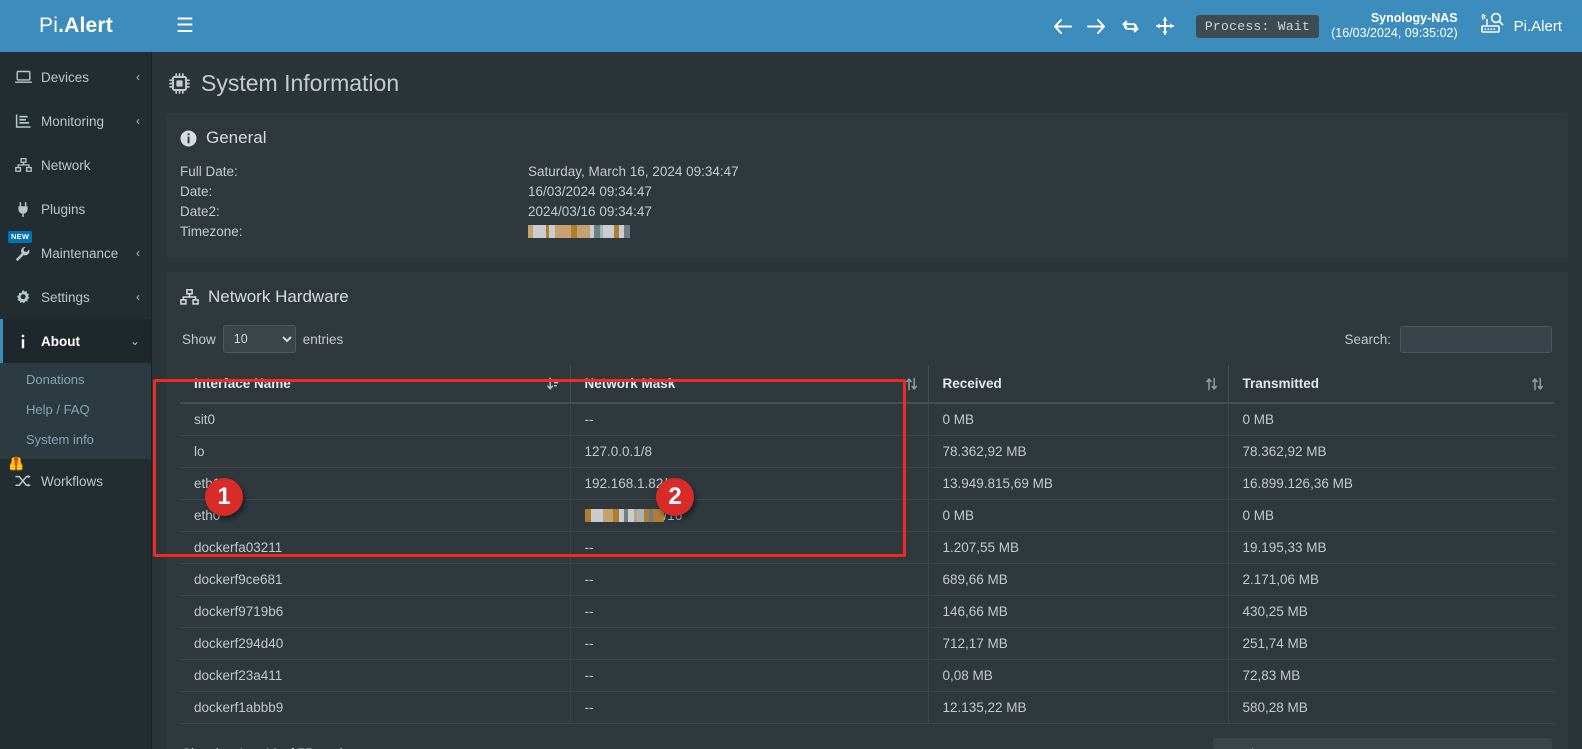 This screenshot has width=1582, height=749. I want to click on cell-interface-name: lo, so click(375, 451).